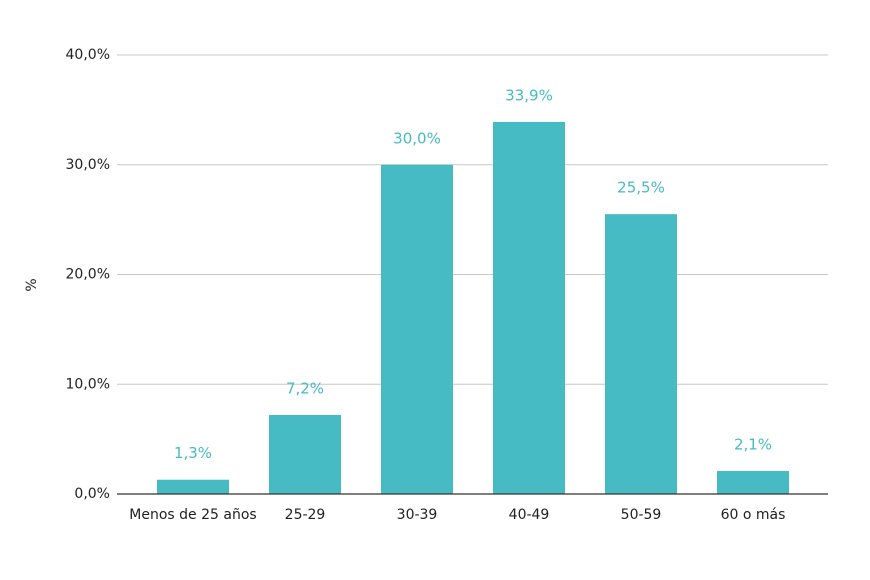 The height and width of the screenshot is (580, 870). I want to click on x-tick-label: 60 o más, so click(753, 515).